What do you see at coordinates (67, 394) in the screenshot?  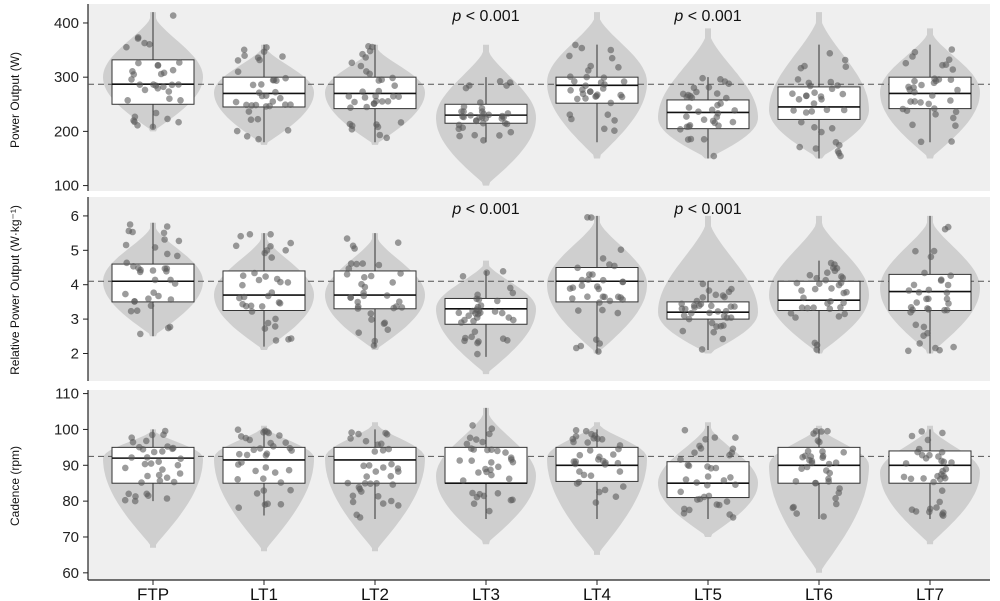 I see `y-tick-label: 110` at bounding box center [67, 394].